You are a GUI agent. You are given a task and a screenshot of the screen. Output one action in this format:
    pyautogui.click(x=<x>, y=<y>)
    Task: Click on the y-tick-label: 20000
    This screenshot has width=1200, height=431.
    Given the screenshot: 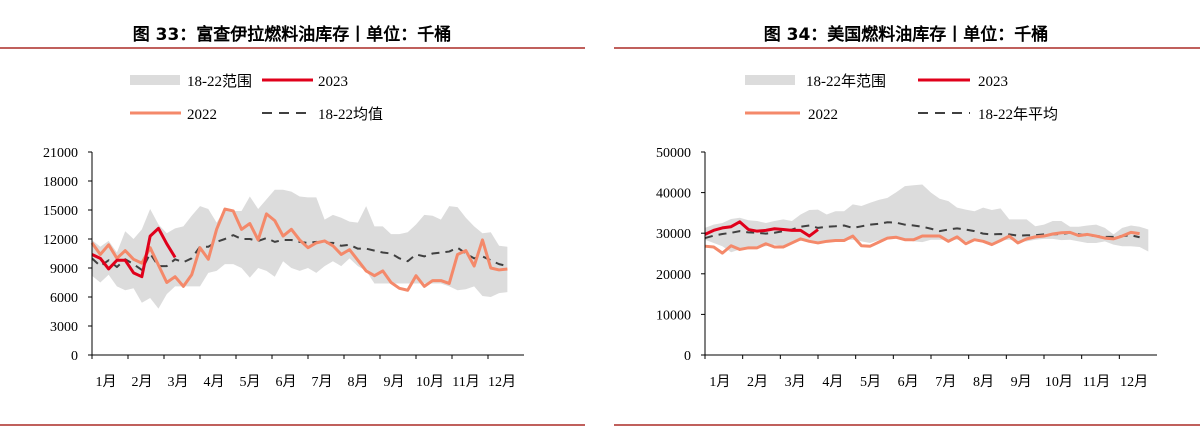 What is the action you would take?
    pyautogui.click(x=673, y=275)
    